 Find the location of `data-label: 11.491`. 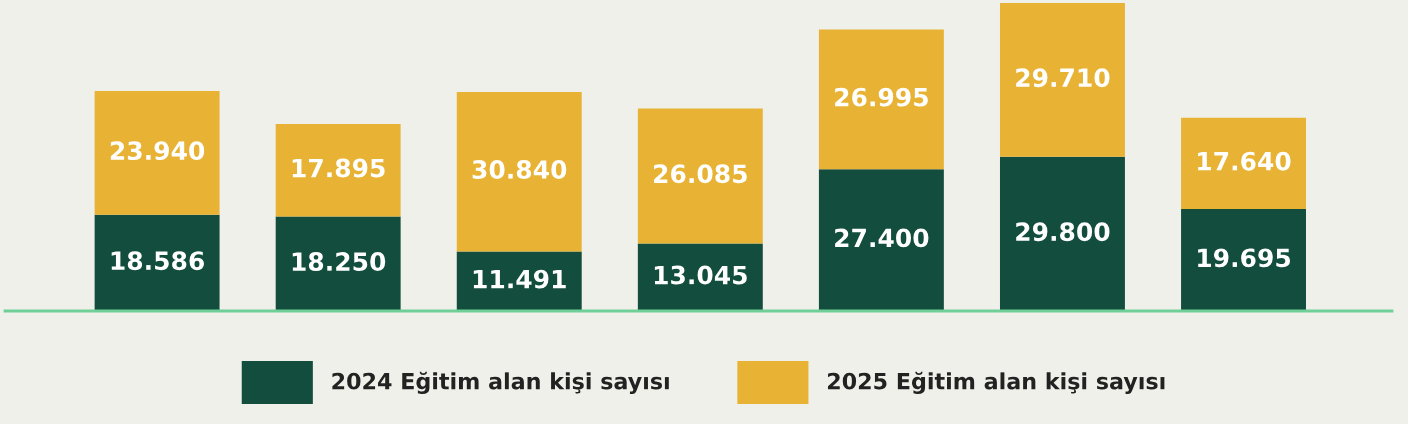

data-label: 11.491 is located at coordinates (519, 279).